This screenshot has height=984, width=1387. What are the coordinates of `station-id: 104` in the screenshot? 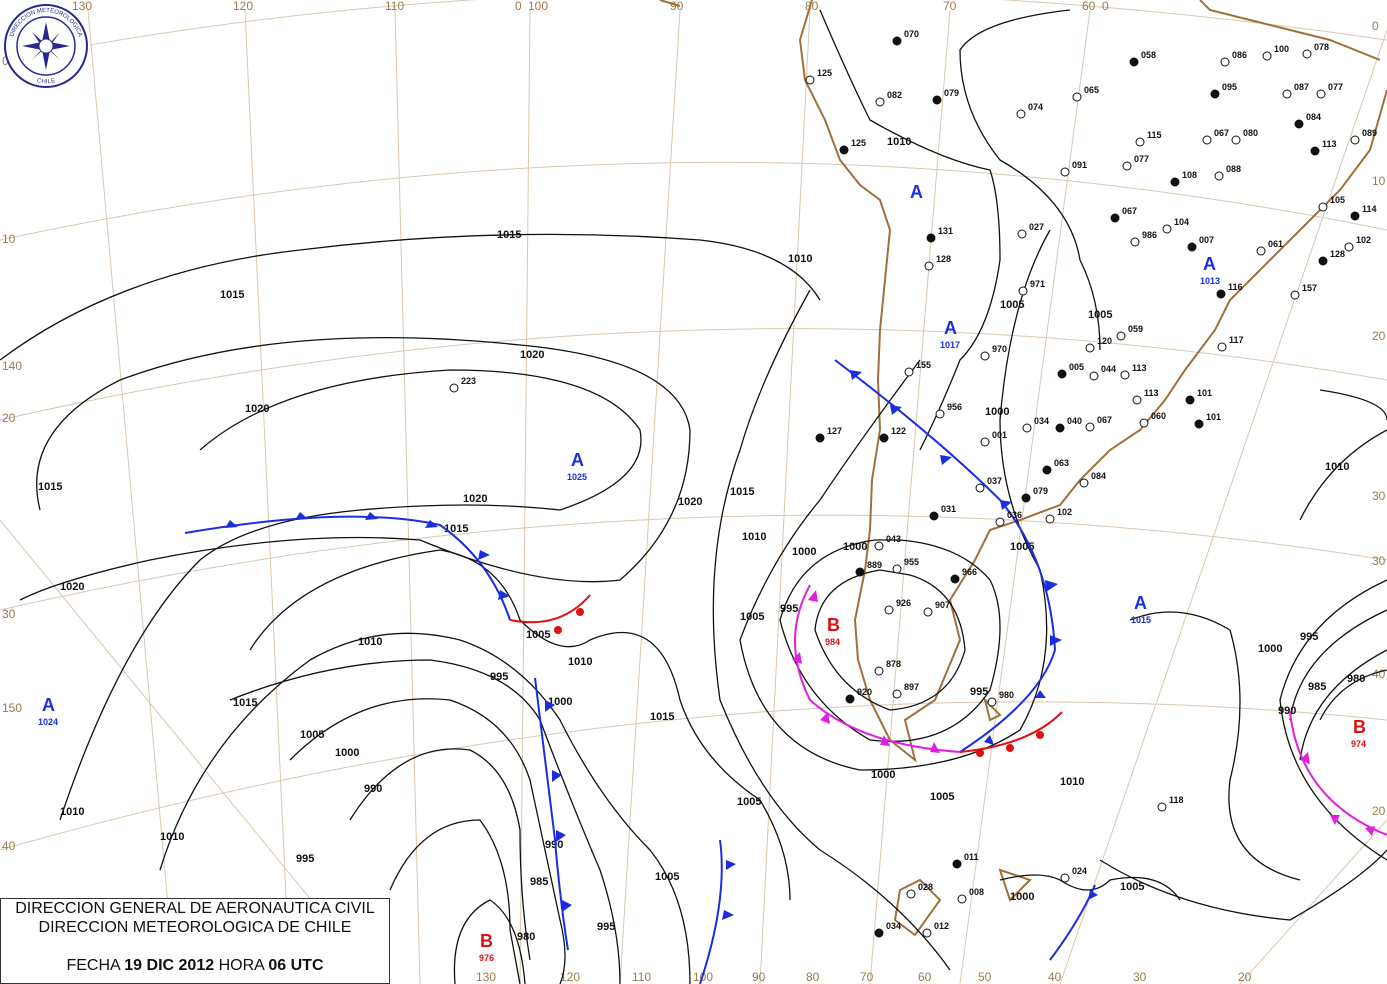 It's located at (1181, 222).